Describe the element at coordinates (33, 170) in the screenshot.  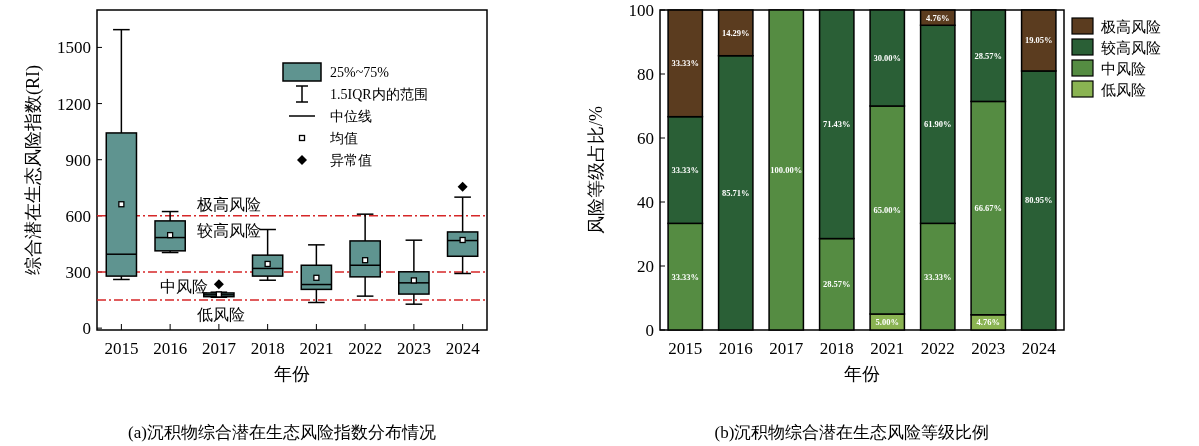
I see `y-axis-title: 综合潜在生态风险指数(RI)` at that location.